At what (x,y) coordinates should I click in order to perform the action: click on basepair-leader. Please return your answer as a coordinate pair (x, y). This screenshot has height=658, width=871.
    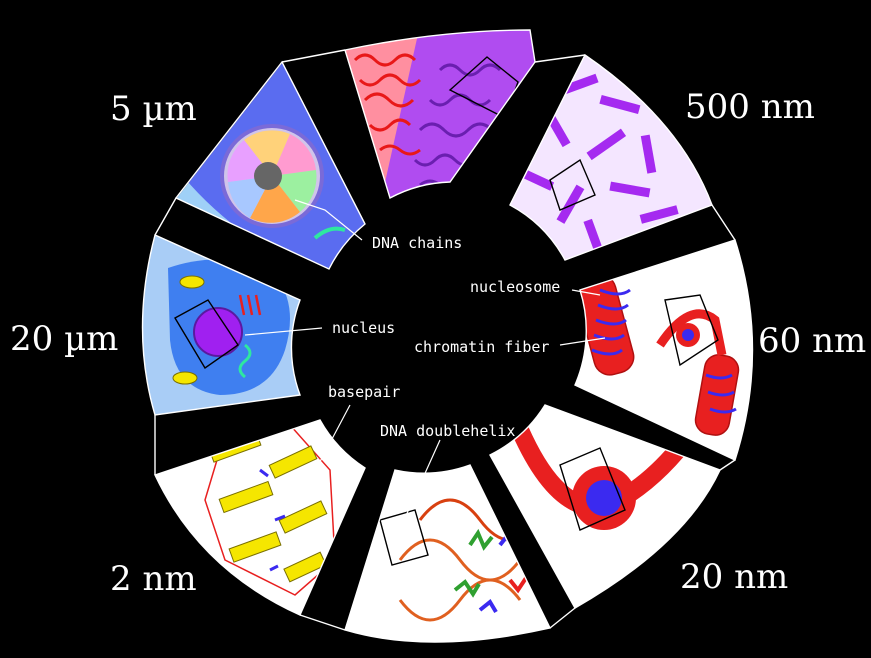
    Looking at the image, I should click on (327, 447).